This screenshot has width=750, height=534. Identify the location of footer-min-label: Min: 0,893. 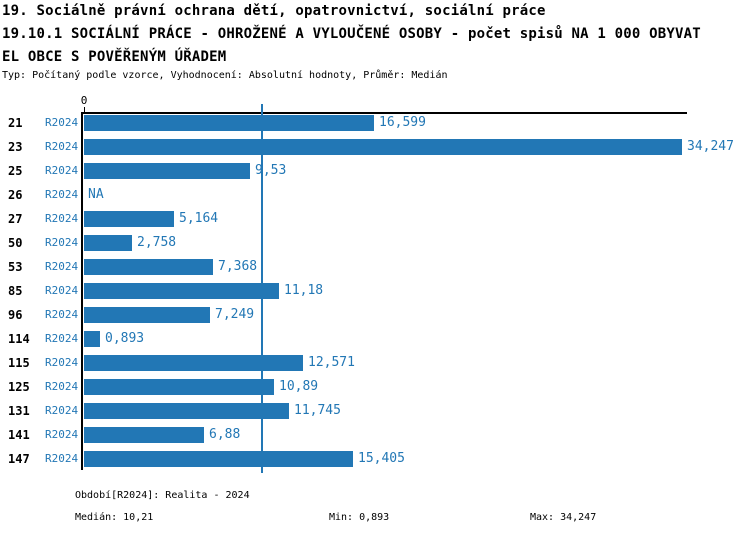
(359, 517).